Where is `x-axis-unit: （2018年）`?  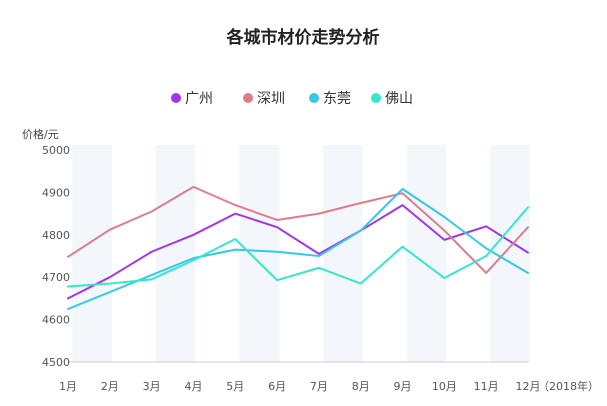
x-axis-unit: （2018年） is located at coordinates (568, 386).